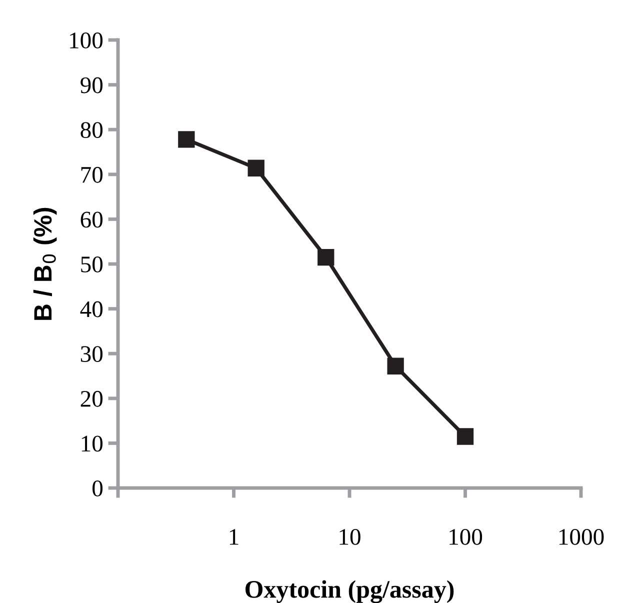 This screenshot has height=603, width=617. Describe the element at coordinates (466, 536) in the screenshot. I see `x-tick-label: 100` at that location.